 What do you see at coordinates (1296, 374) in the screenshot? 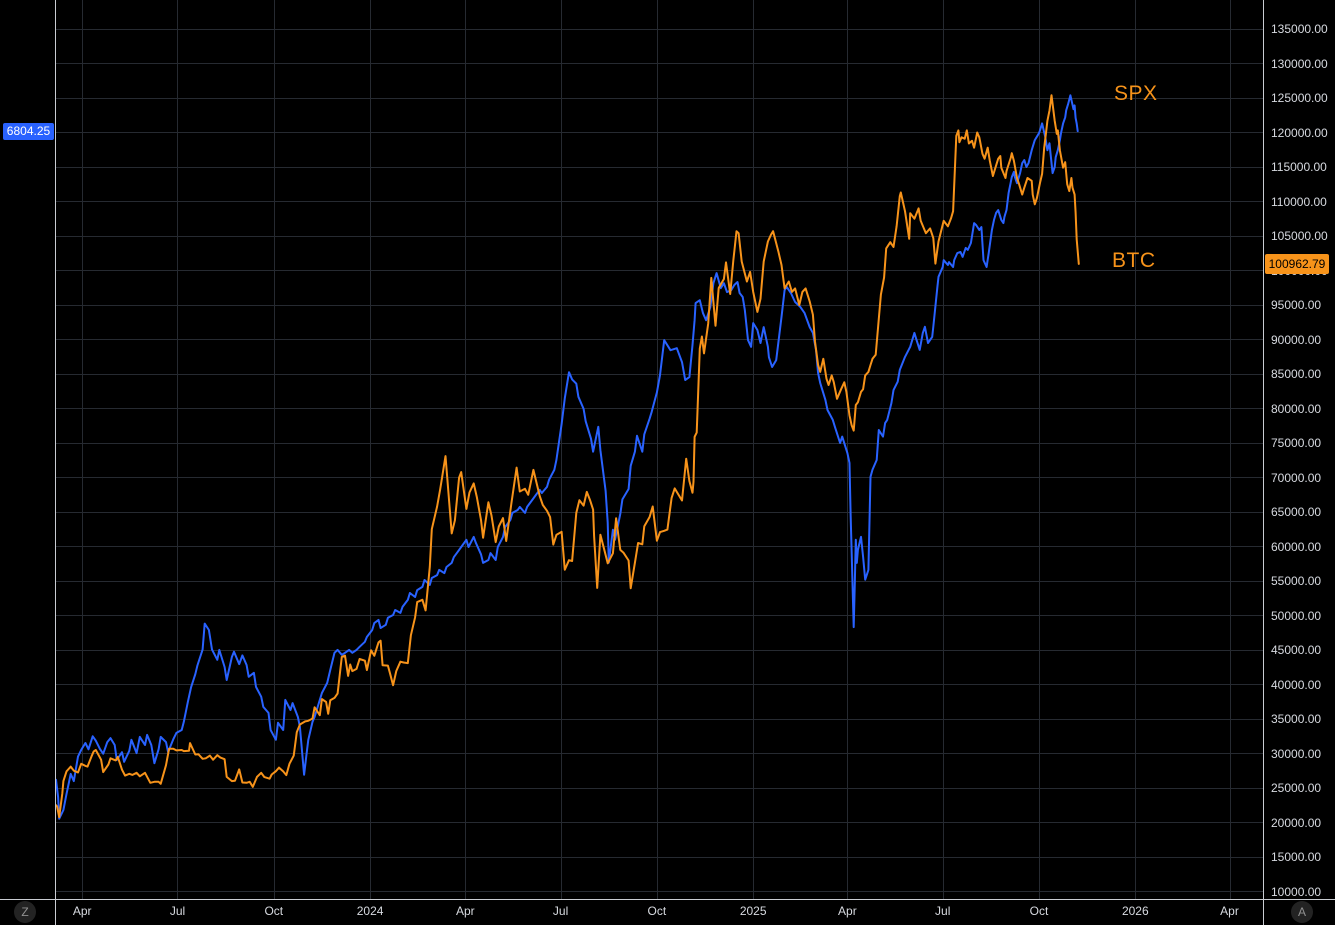
I see `right-axis-tick: 85000.00` at bounding box center [1296, 374].